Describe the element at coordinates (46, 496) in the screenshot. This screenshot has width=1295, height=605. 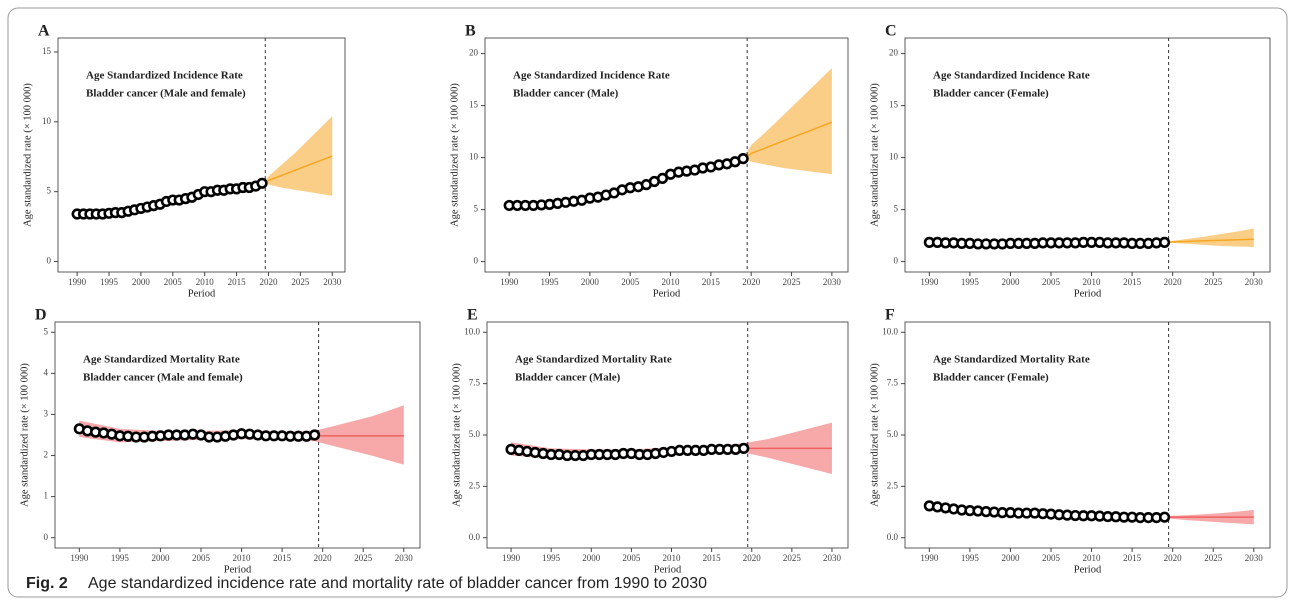
I see `y-tick-label: 1` at that location.